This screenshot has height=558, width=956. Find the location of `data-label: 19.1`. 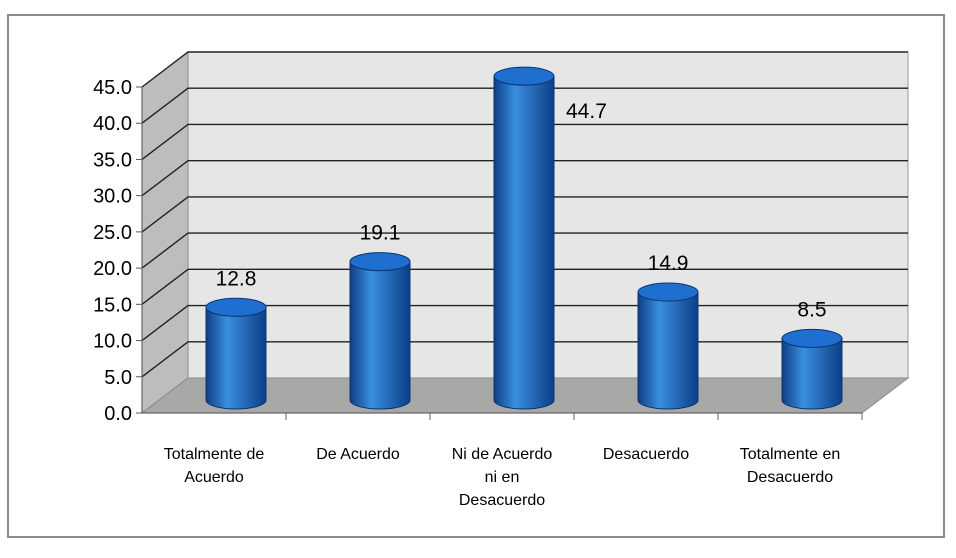

data-label: 19.1 is located at coordinates (380, 233).